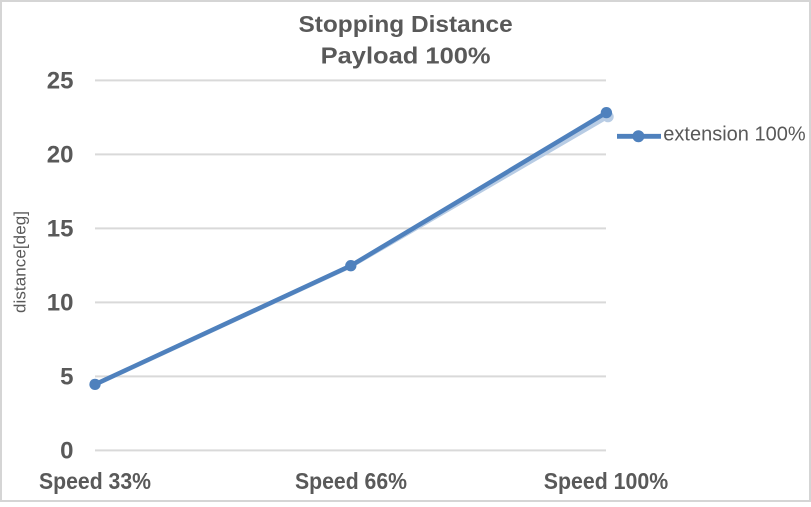 The width and height of the screenshot is (811, 507). Describe the element at coordinates (60, 303) in the screenshot. I see `svg-text: 10` at that location.